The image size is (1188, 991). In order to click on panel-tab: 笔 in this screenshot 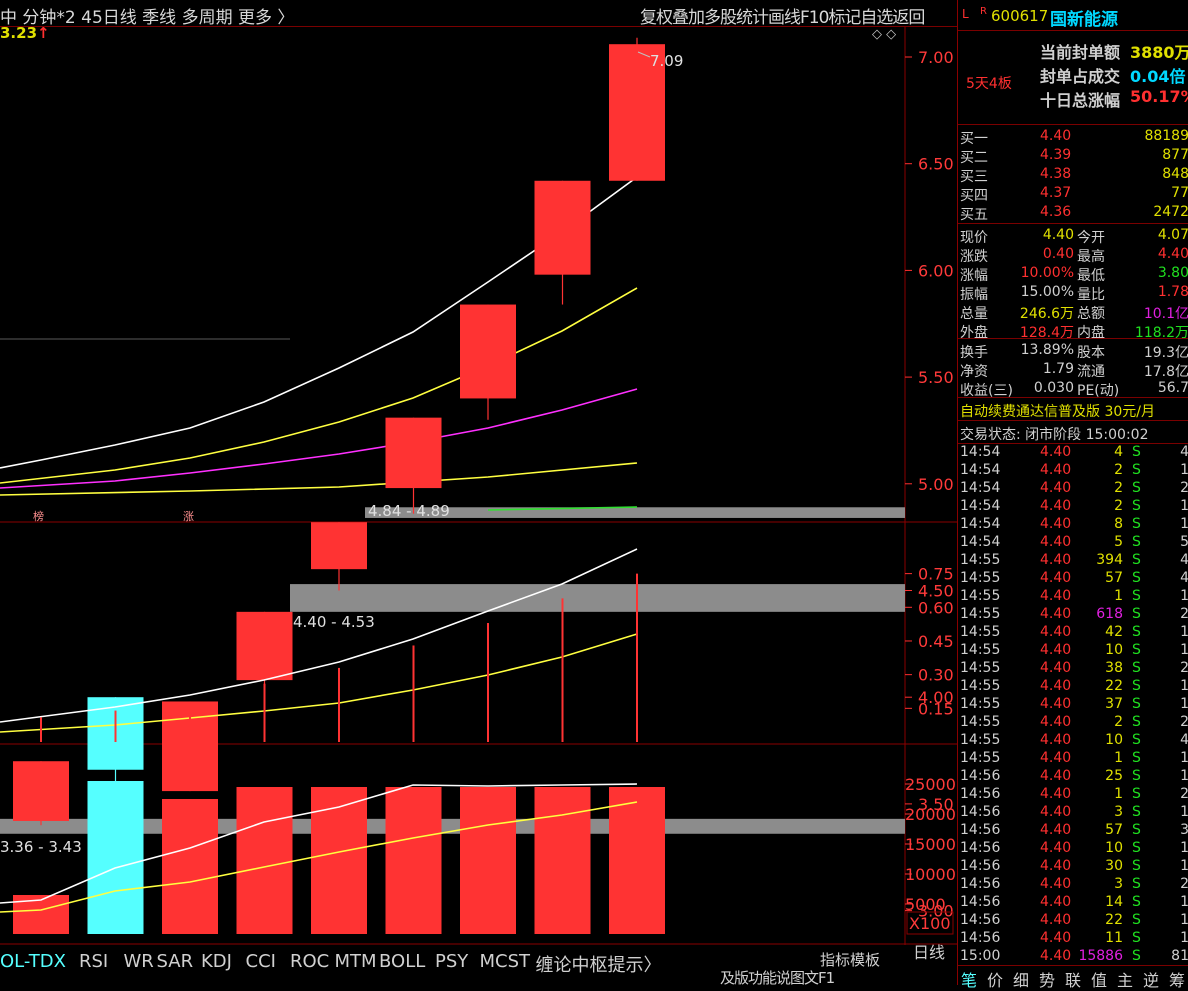, I will do `click(969, 980)`.